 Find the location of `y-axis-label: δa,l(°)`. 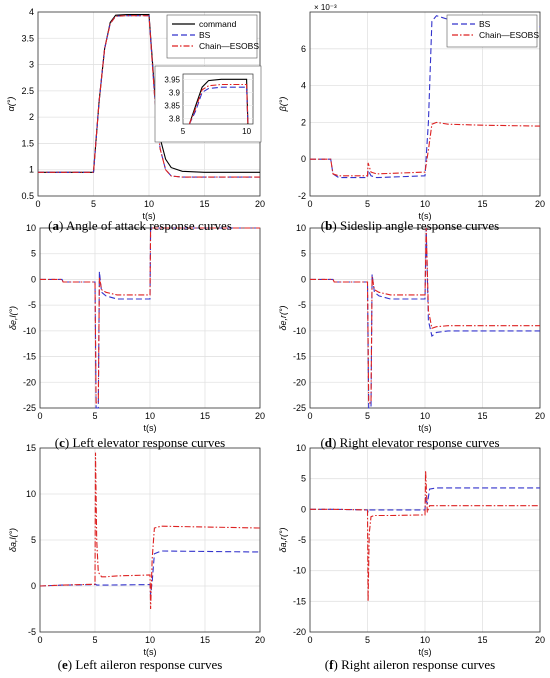

y-axis-label: δa,l(°) is located at coordinates (13, 540).